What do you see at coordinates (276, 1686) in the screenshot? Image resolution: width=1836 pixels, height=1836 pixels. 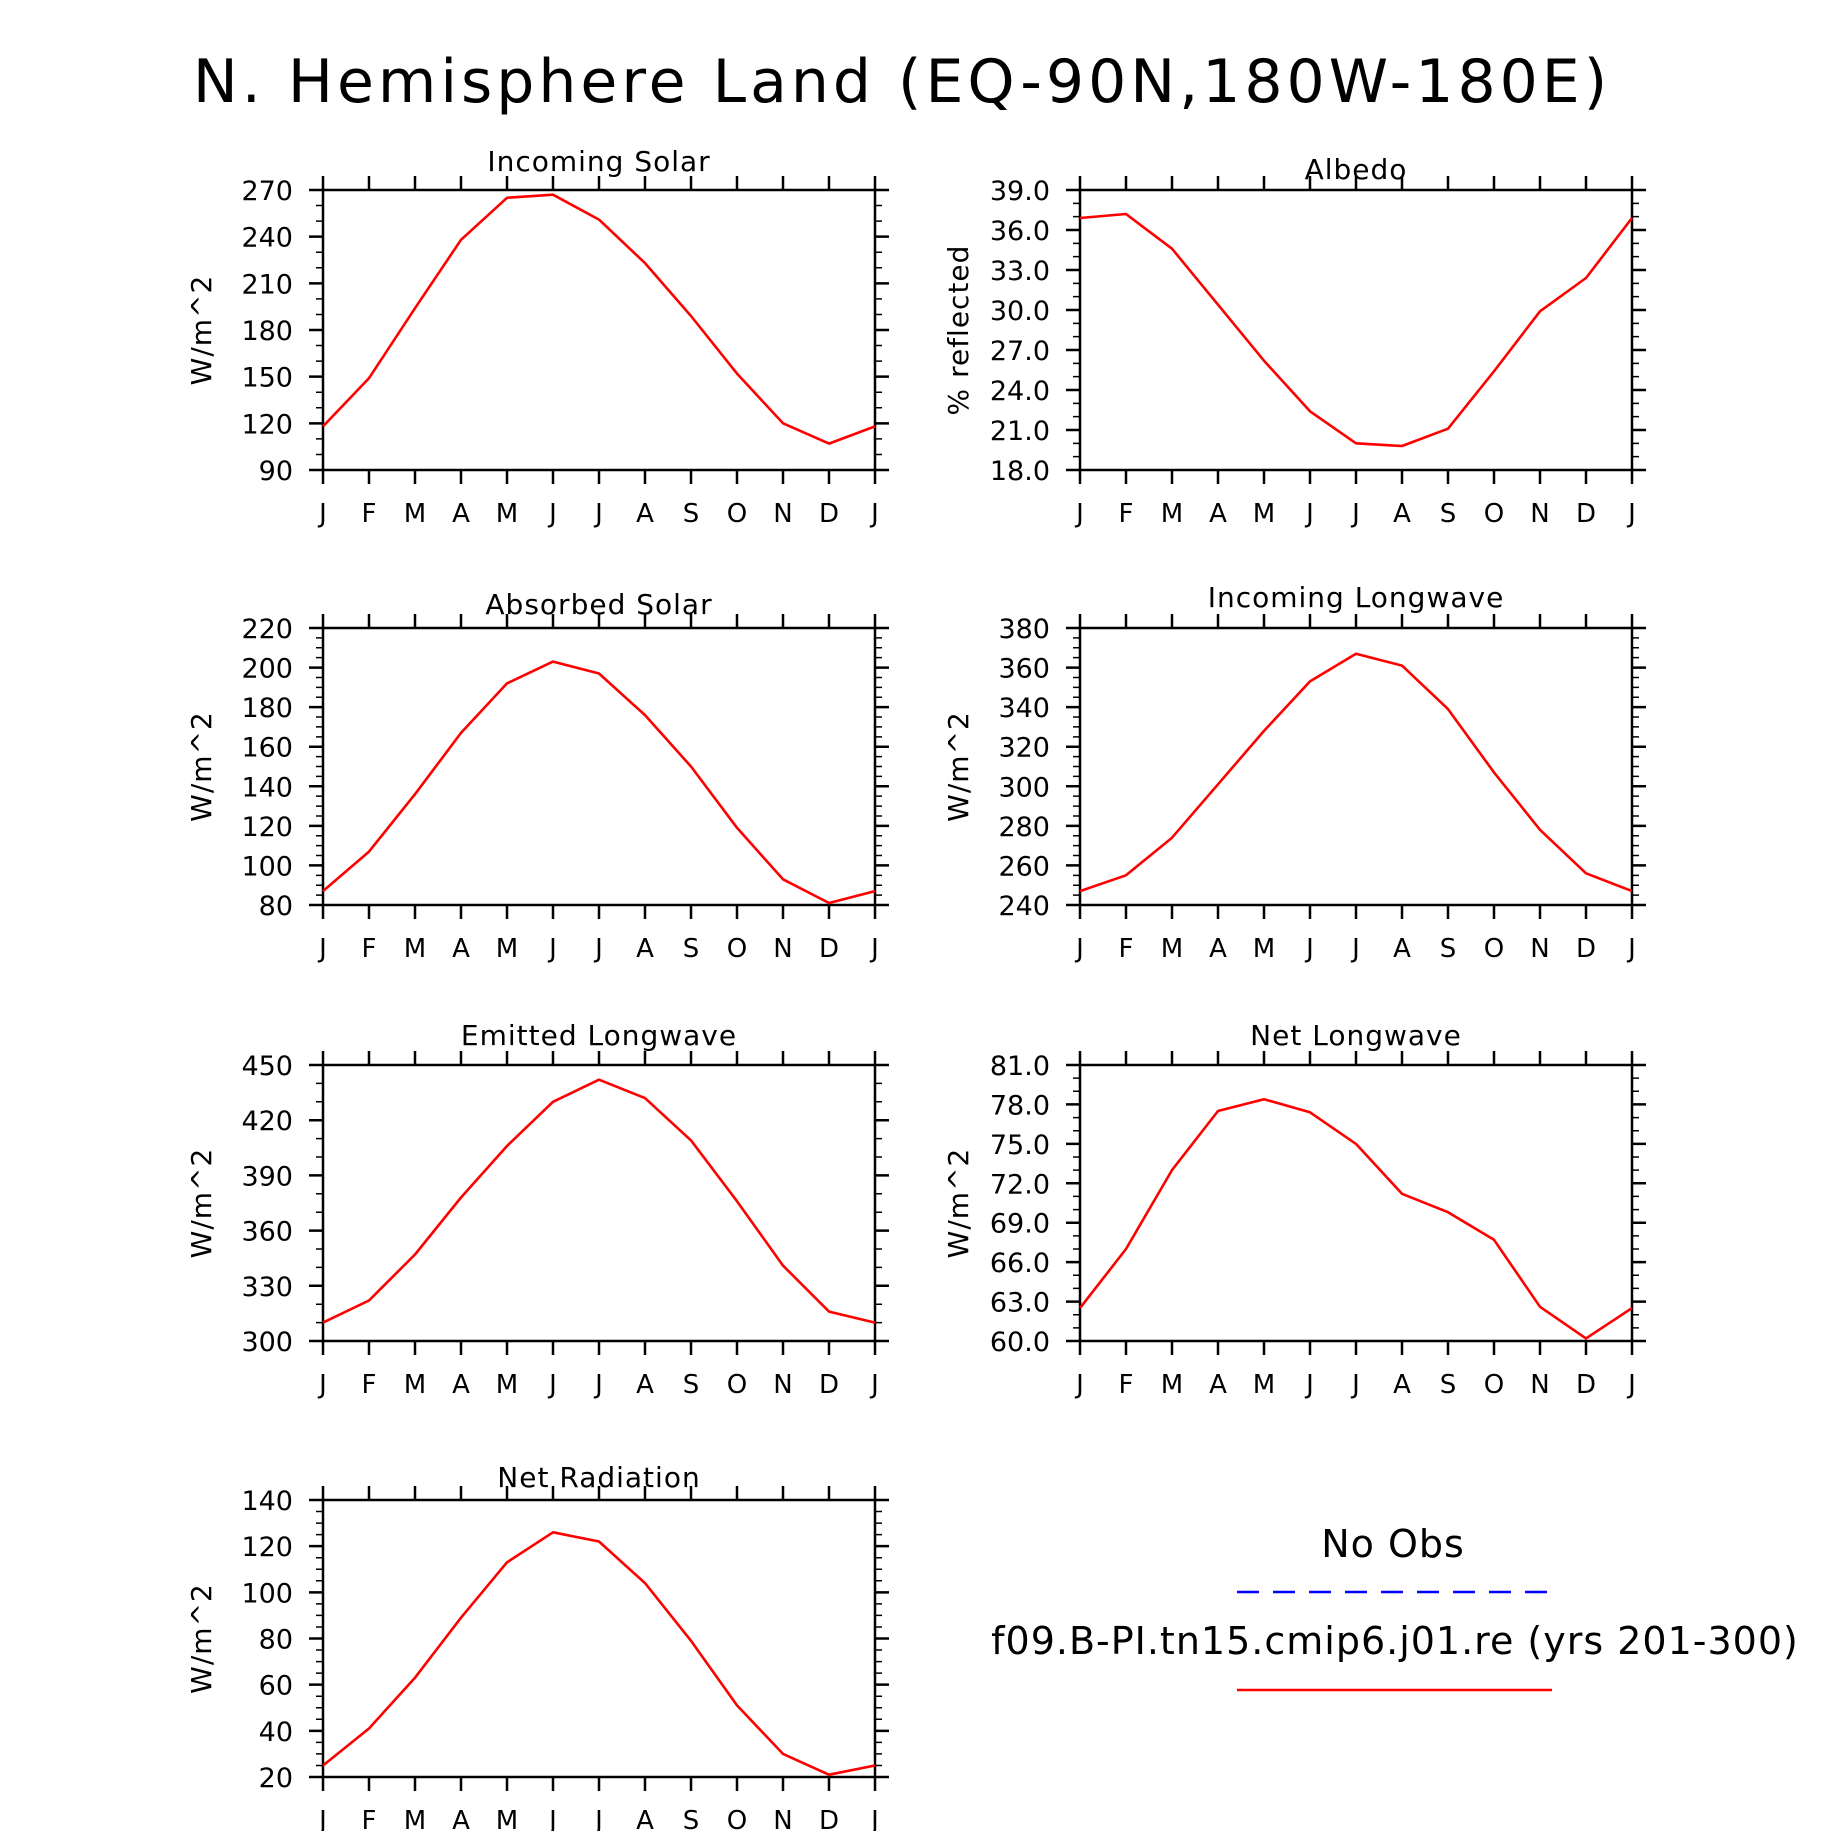 I see `y-tick-label: 60` at bounding box center [276, 1686].